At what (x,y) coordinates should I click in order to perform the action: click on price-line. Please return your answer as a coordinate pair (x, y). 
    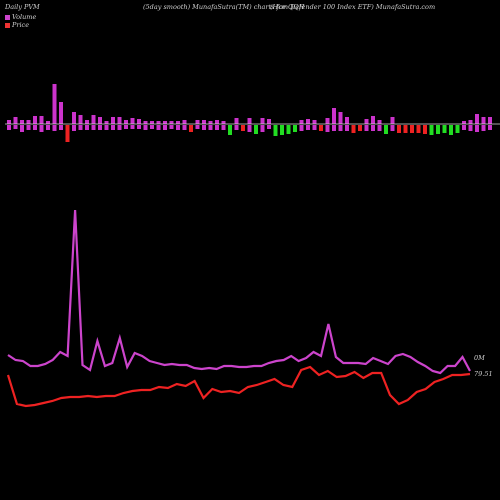
    Looking at the image, I should click on (238, 386).